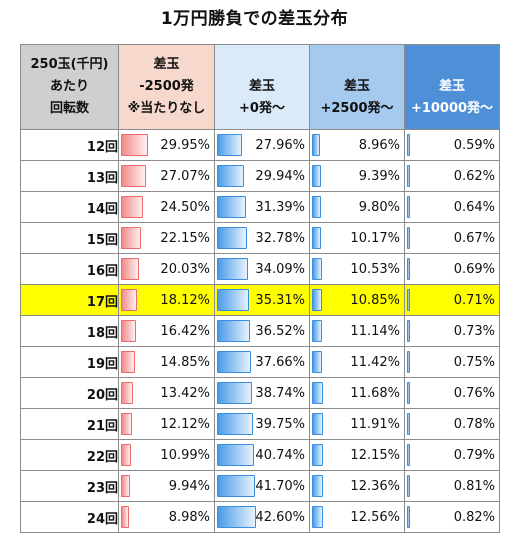 This screenshot has height=549, width=509. I want to click on header-line: -2500発, so click(166, 86).